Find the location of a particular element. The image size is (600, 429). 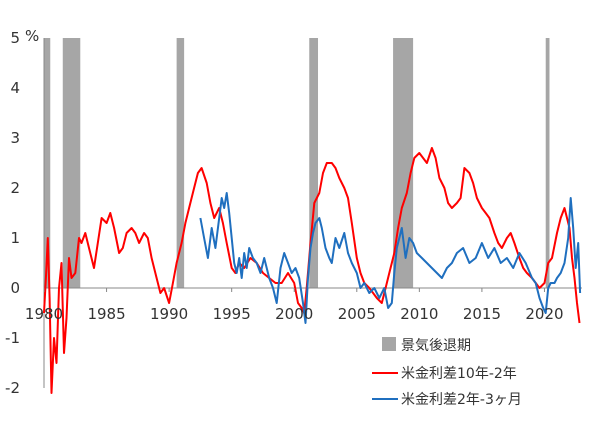

x-tick-label: 1985 is located at coordinates (106, 314).